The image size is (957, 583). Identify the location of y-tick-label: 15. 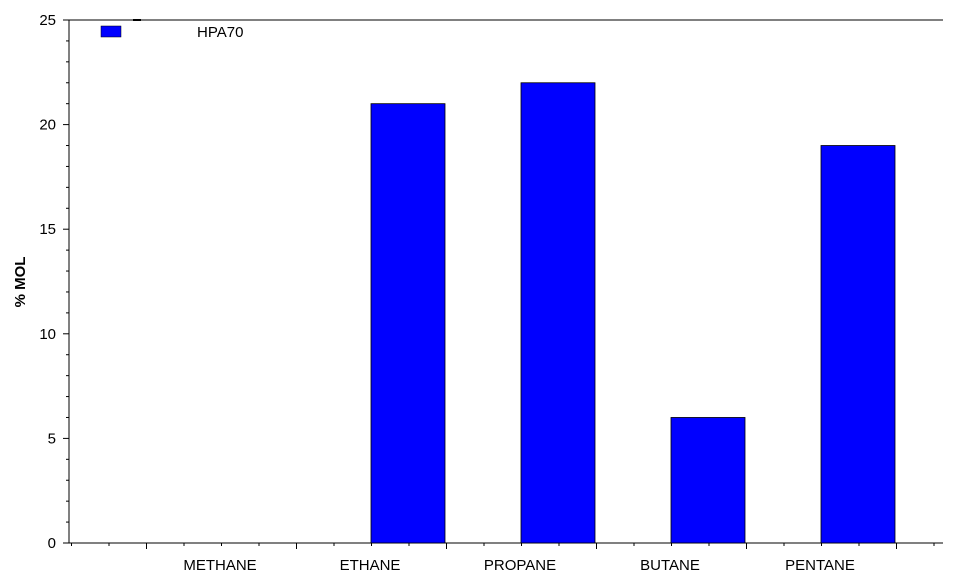
(47, 229).